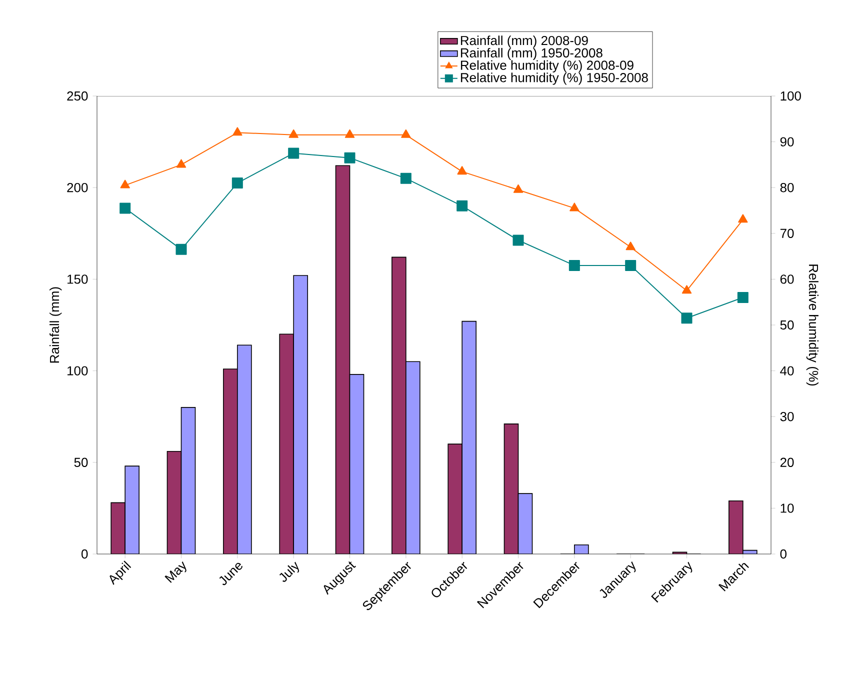 The height and width of the screenshot is (686, 854). Describe the element at coordinates (787, 508) in the screenshot. I see `y2-tick-label: 10` at that location.